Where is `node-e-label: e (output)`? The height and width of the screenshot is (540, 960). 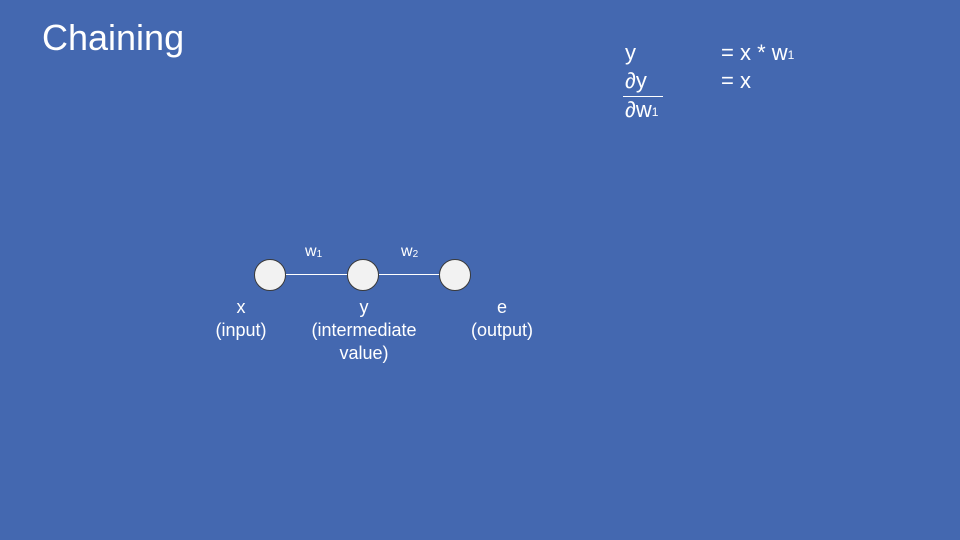
node-e-label: e (output) is located at coordinates (502, 319).